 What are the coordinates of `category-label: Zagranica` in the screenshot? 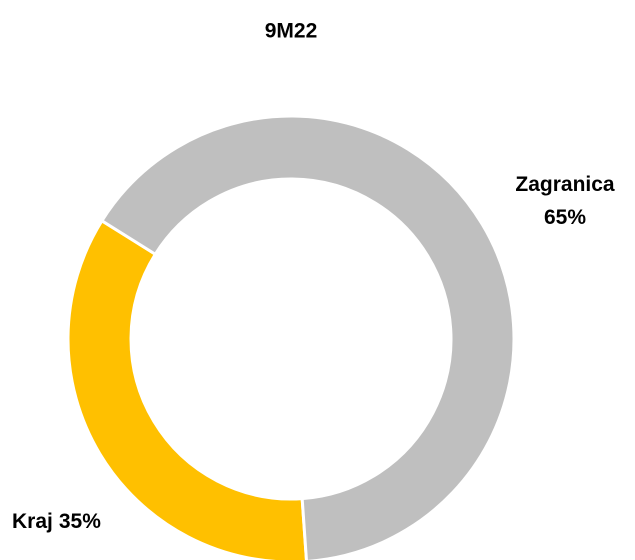 It's located at (565, 184).